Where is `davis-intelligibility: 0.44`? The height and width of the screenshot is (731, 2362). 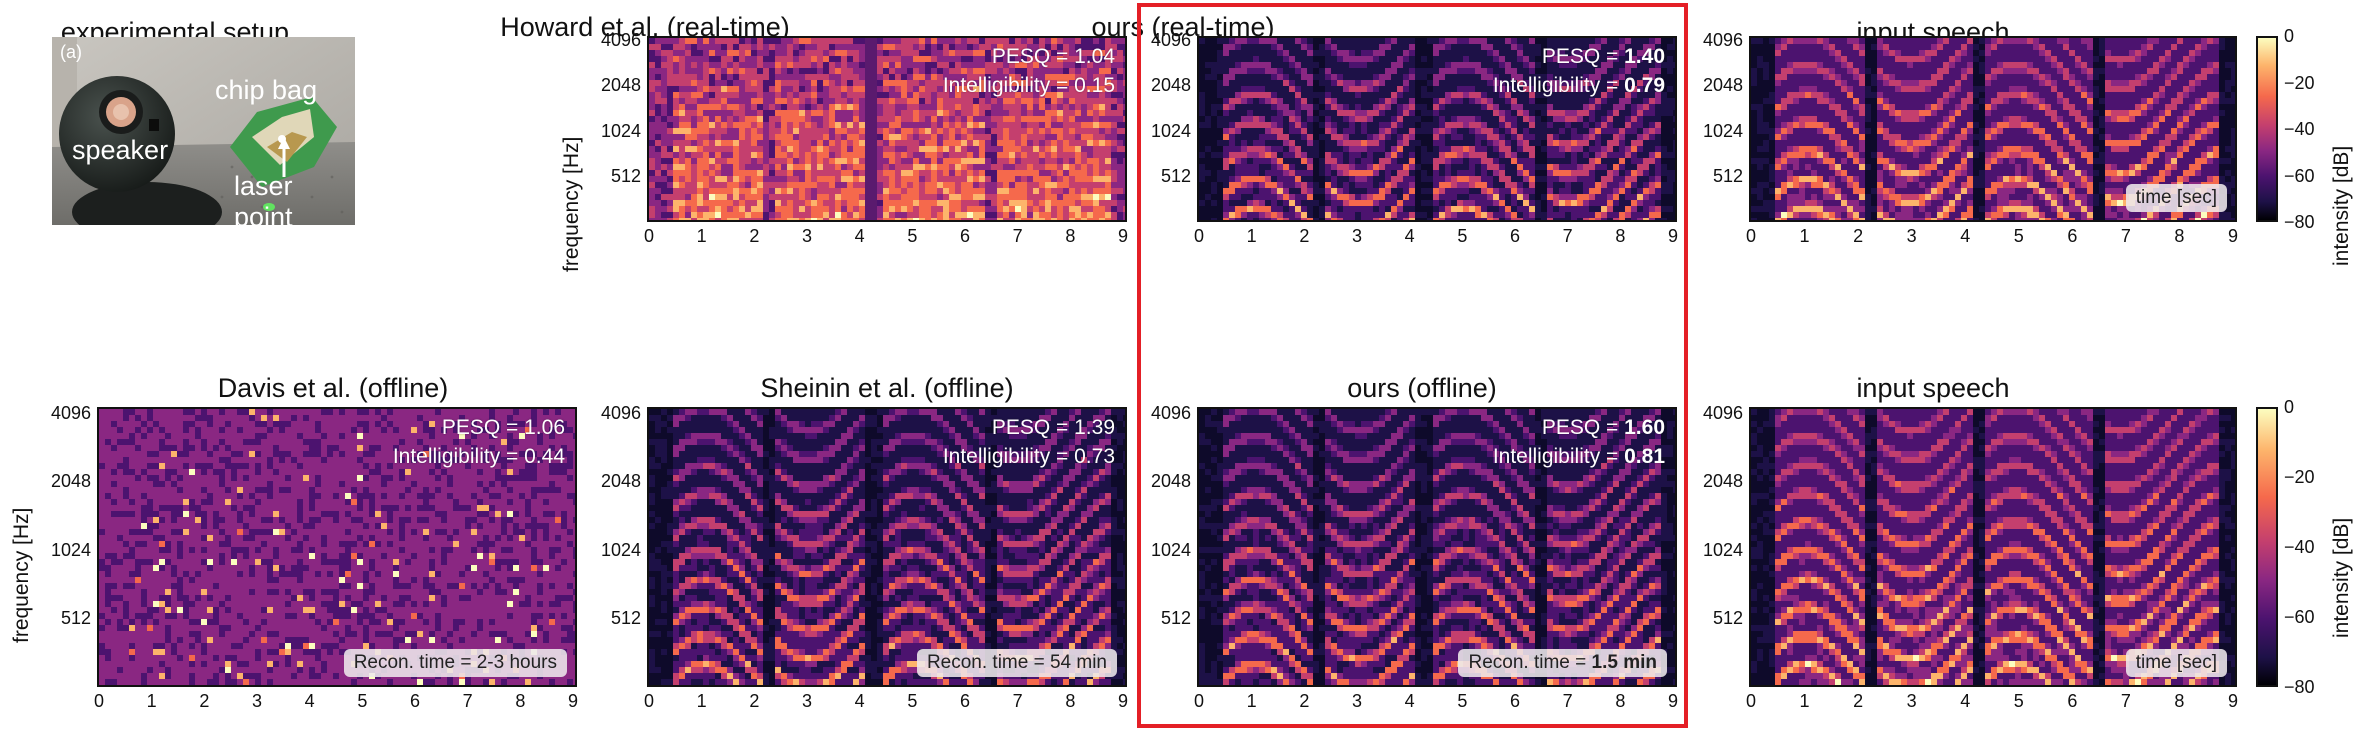 davis-intelligibility: 0.44 is located at coordinates (544, 456).